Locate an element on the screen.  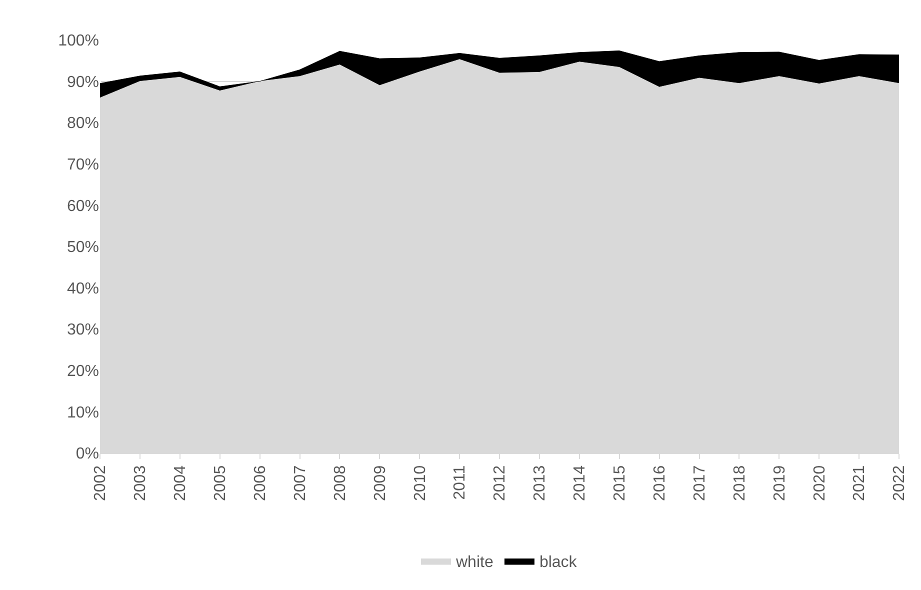
y-tick-label: 60% is located at coordinates (82, 206).